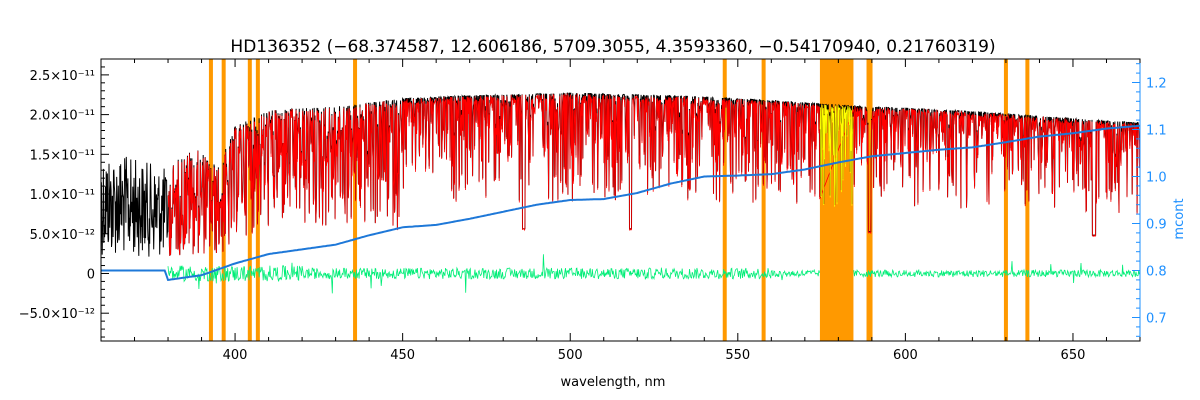 The width and height of the screenshot is (1200, 400). What do you see at coordinates (836, 155) in the screenshot?
I see `masked-model-segment` at bounding box center [836, 155].